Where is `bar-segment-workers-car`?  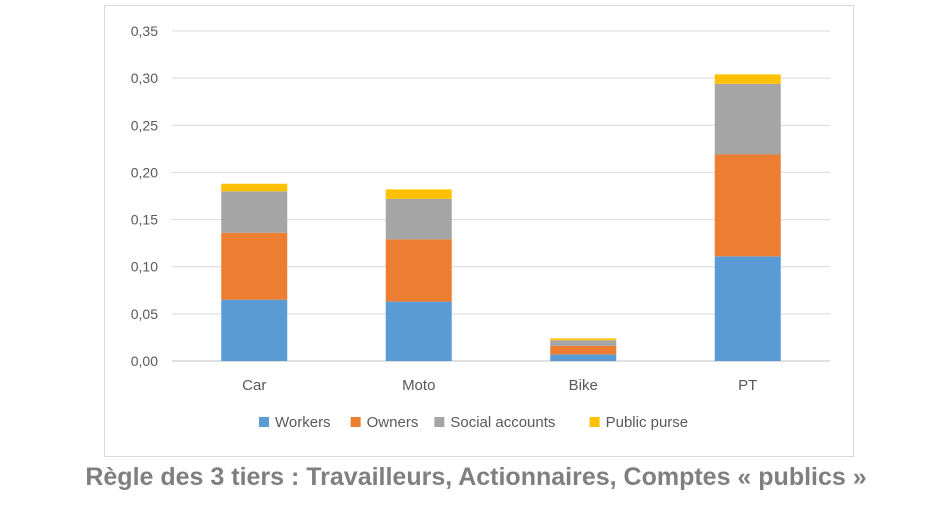 bar-segment-workers-car is located at coordinates (254, 330).